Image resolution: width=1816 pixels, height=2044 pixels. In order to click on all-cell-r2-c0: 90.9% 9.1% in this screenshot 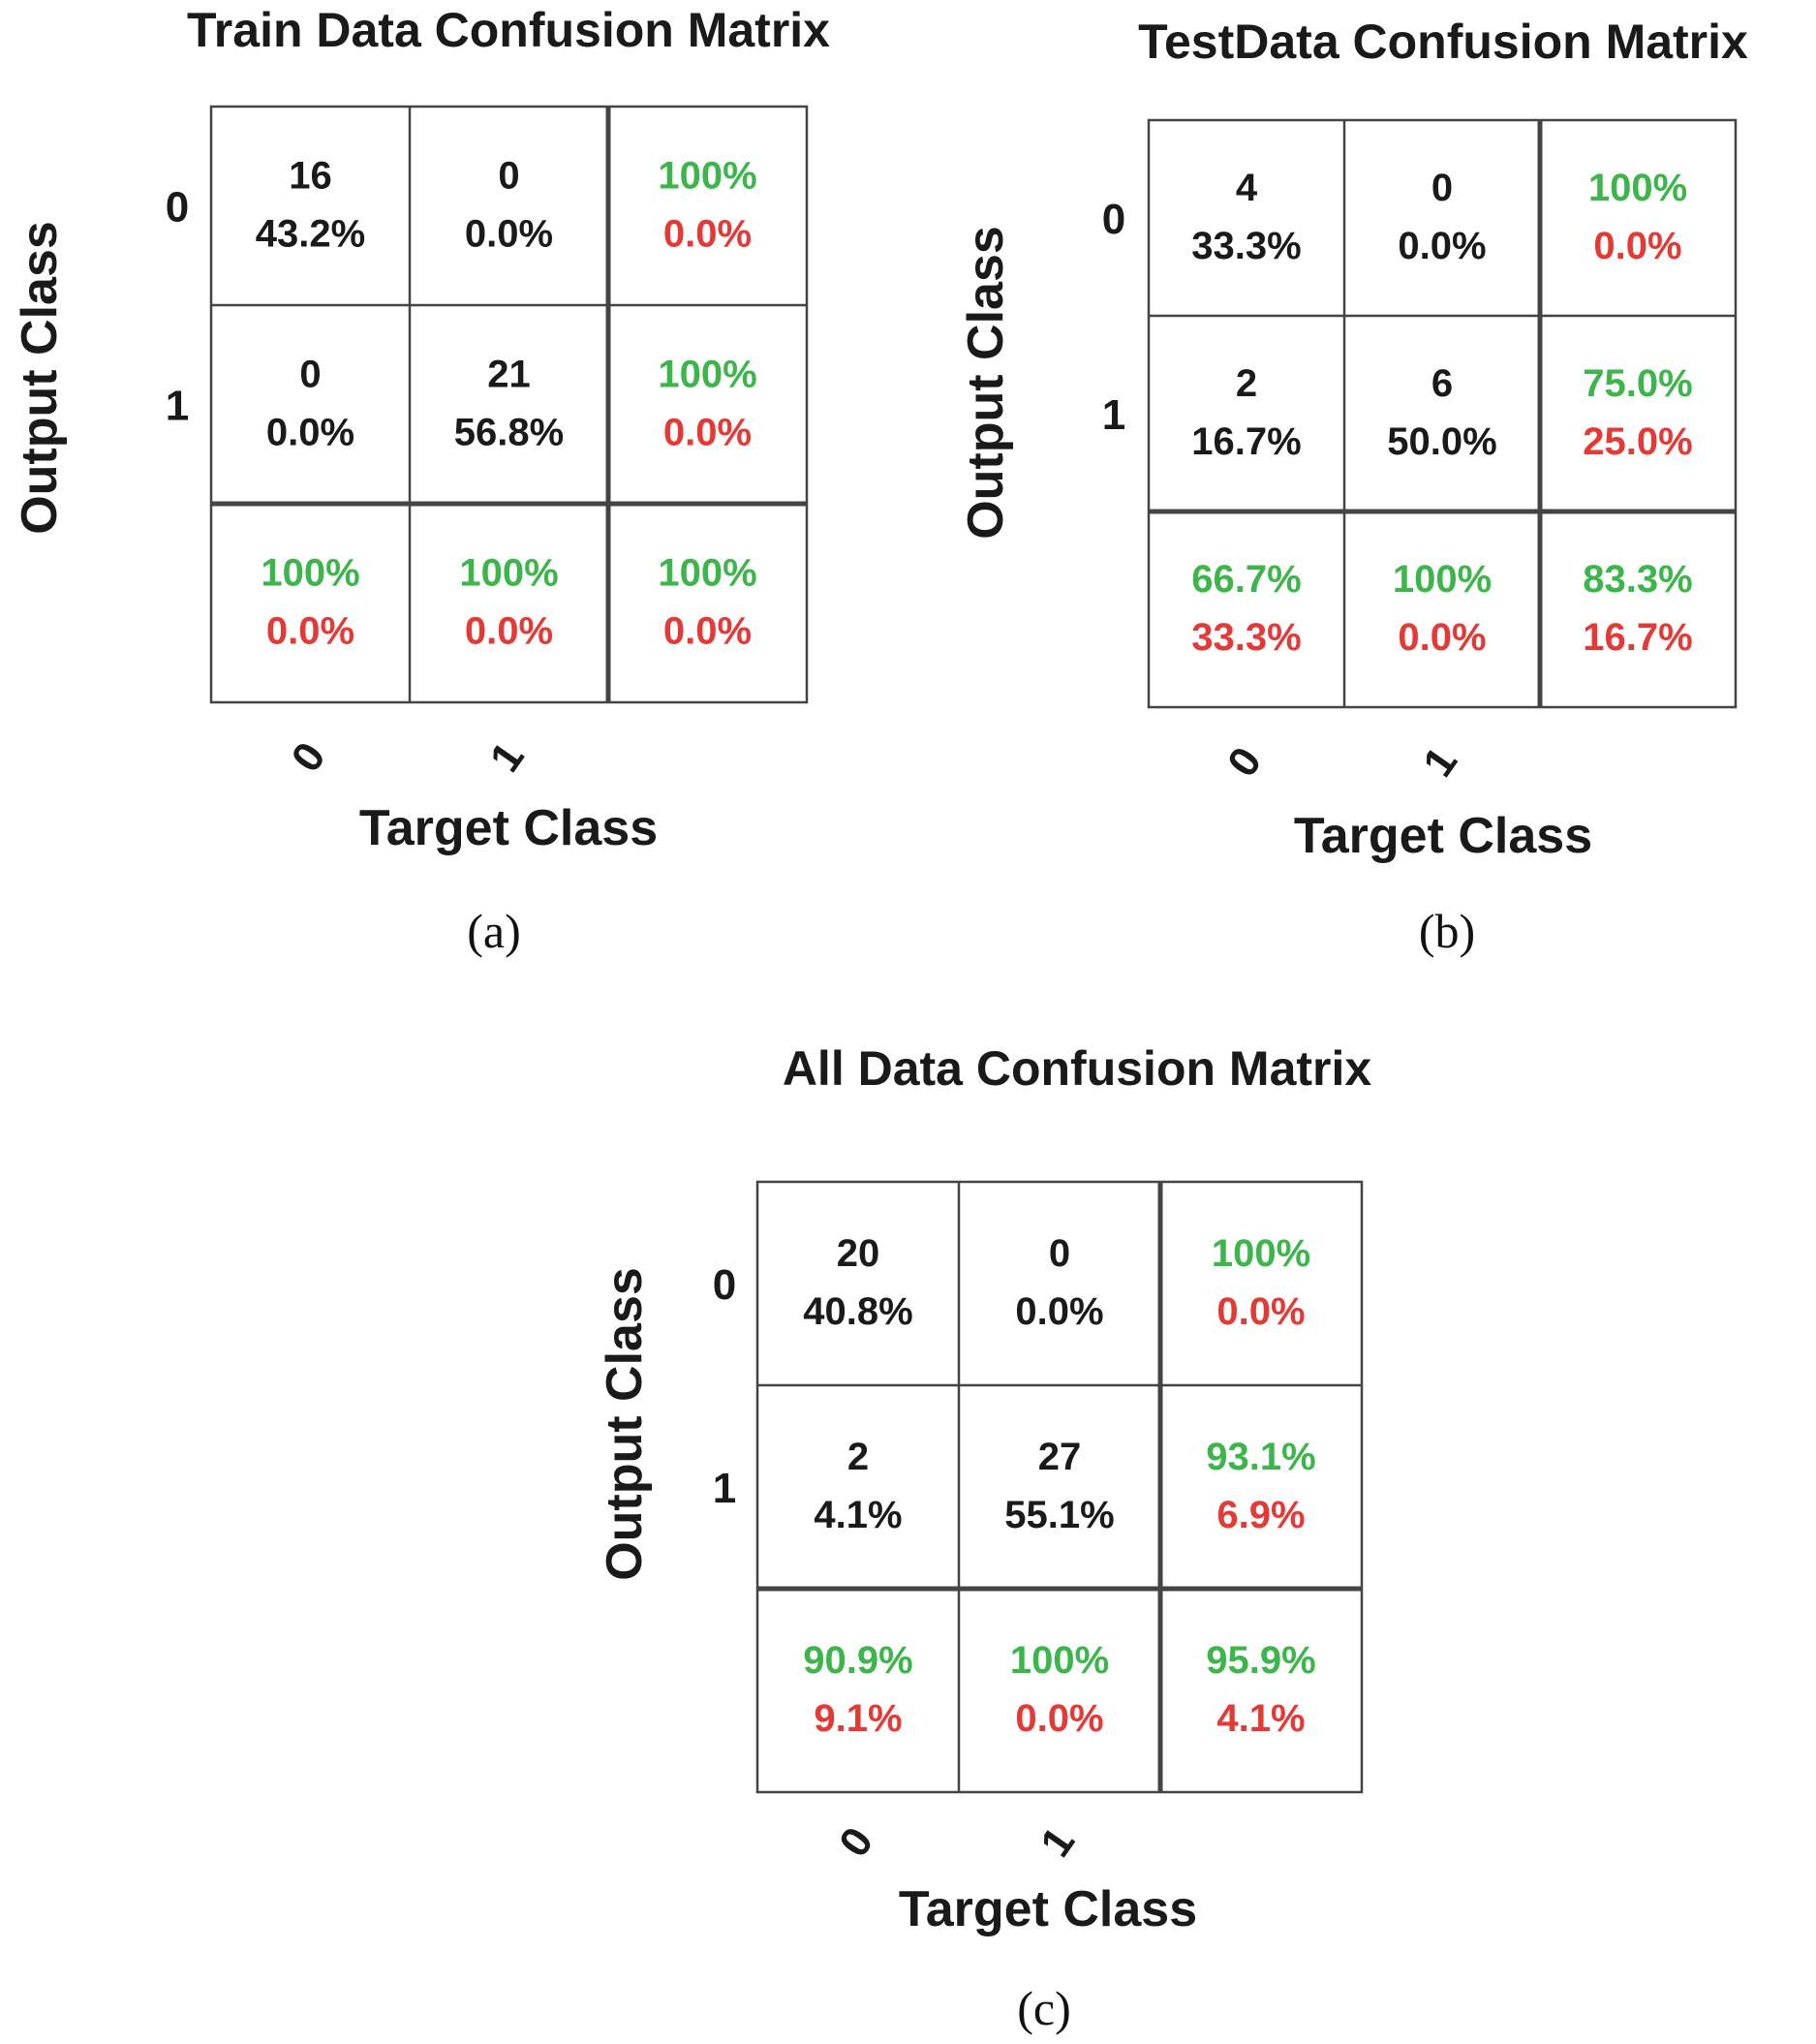, I will do `click(857, 1689)`.